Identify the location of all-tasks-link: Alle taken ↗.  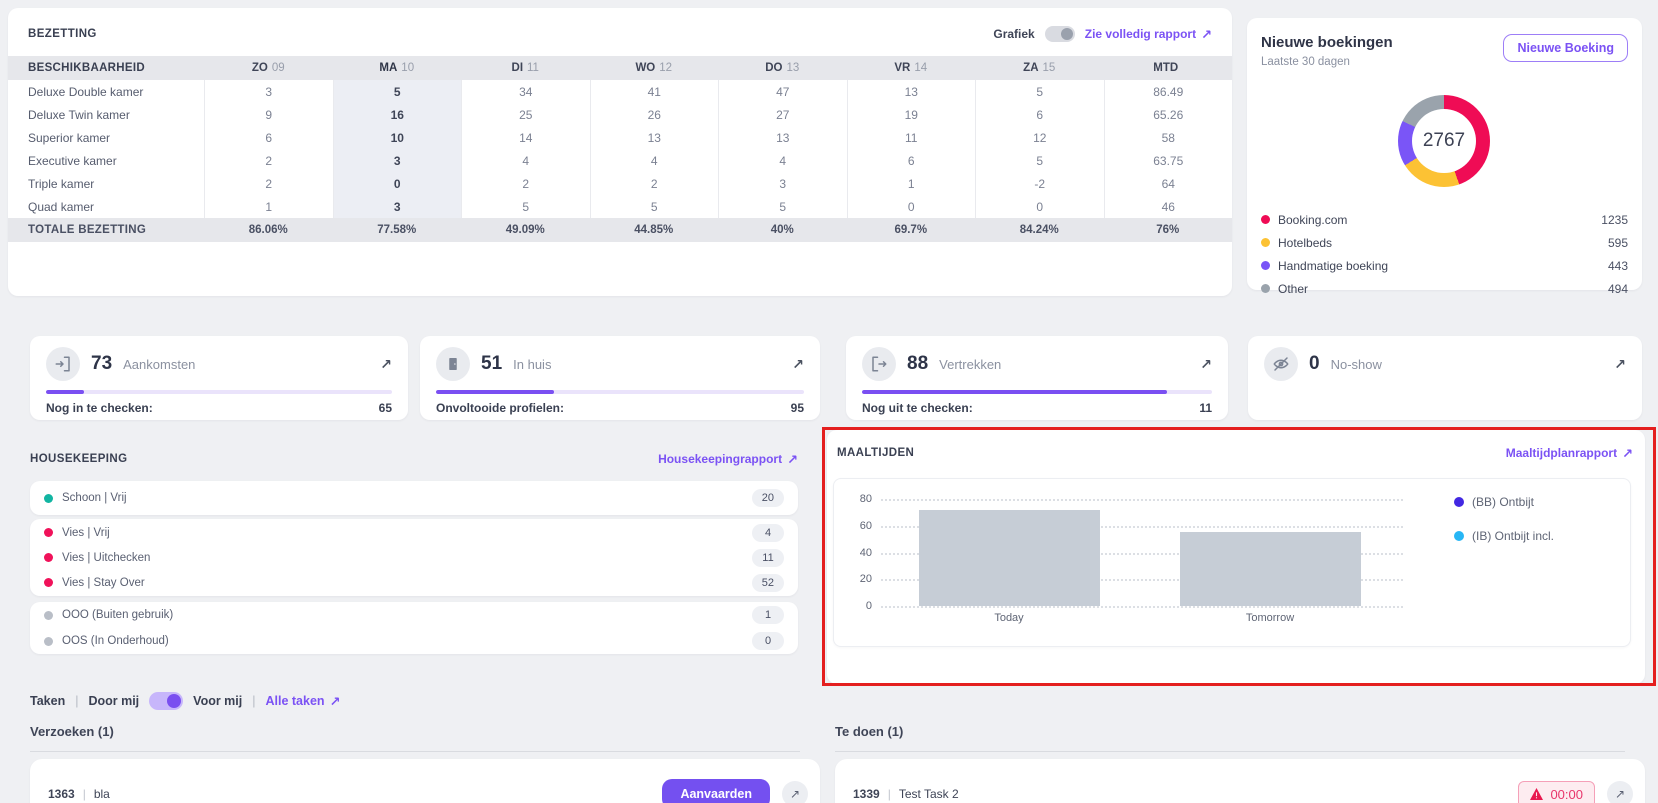
(303, 701).